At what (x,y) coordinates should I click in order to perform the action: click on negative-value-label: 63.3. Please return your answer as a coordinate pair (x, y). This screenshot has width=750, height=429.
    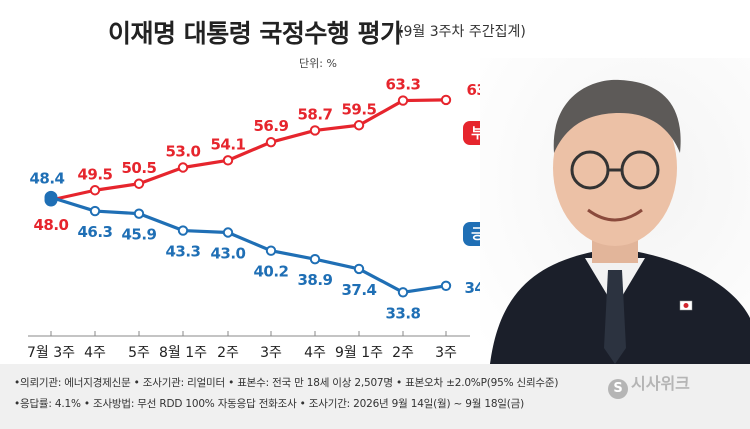
    Looking at the image, I should click on (402, 85).